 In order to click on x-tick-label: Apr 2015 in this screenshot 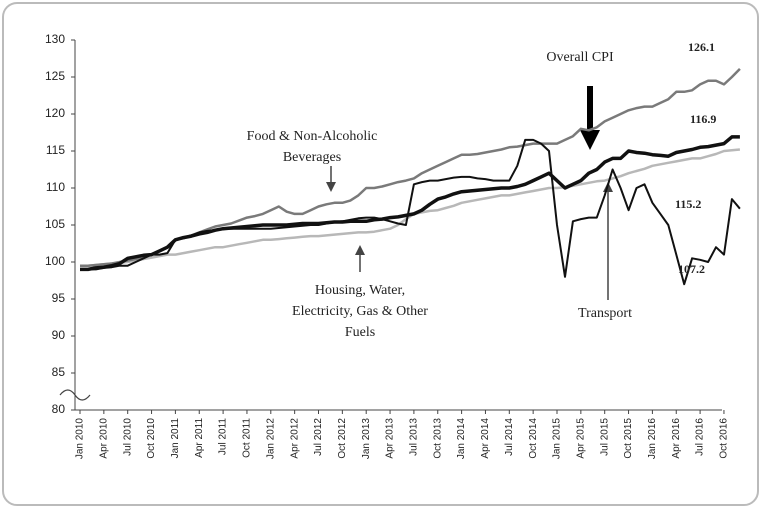, I will do `click(580, 438)`.